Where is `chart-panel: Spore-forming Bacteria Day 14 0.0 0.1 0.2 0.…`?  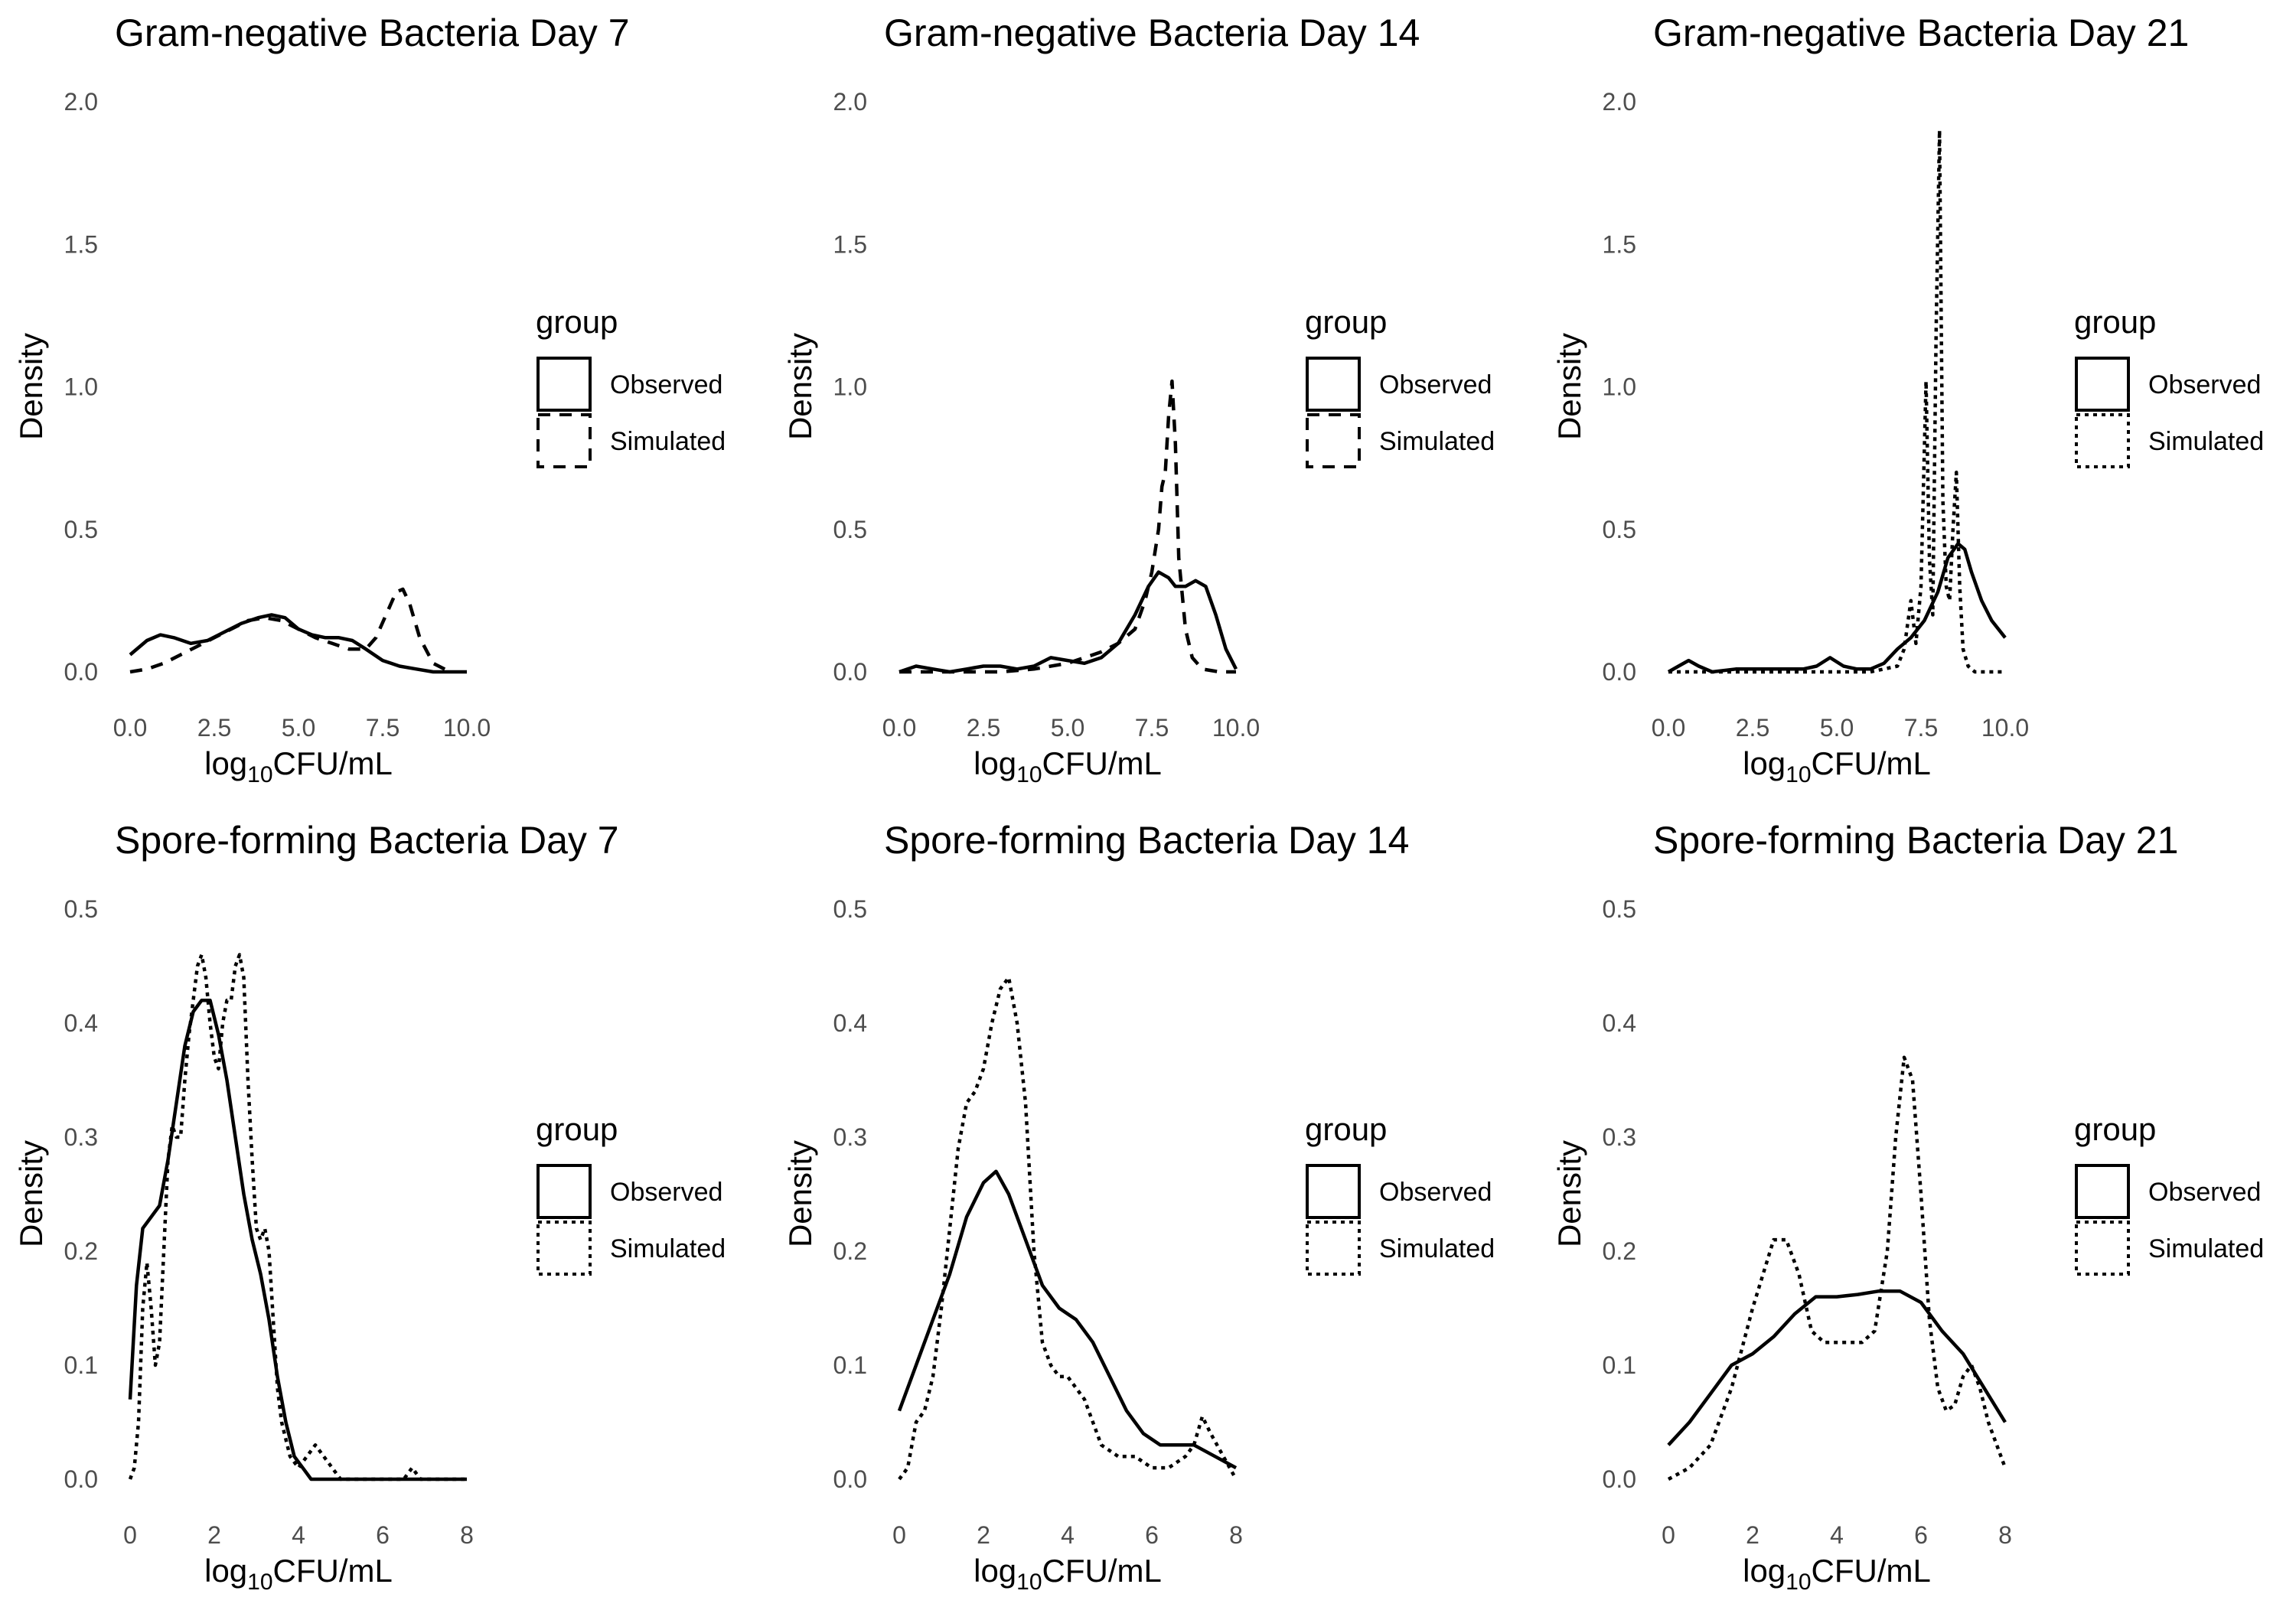
chart-panel: Spore-forming Bacteria Day 14 0.0 0.1 0.2 0.… is located at coordinates (1138, 1207).